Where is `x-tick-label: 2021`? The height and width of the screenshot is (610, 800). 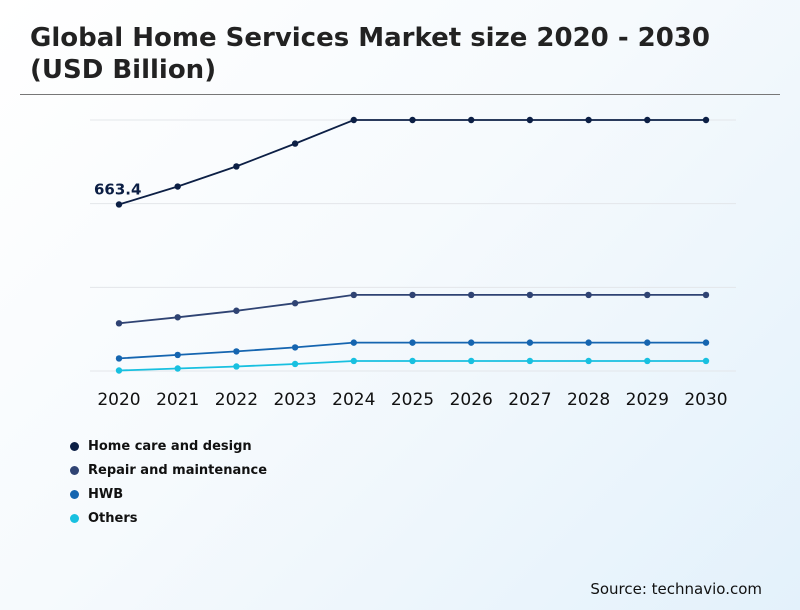 x-tick-label: 2021 is located at coordinates (177, 400).